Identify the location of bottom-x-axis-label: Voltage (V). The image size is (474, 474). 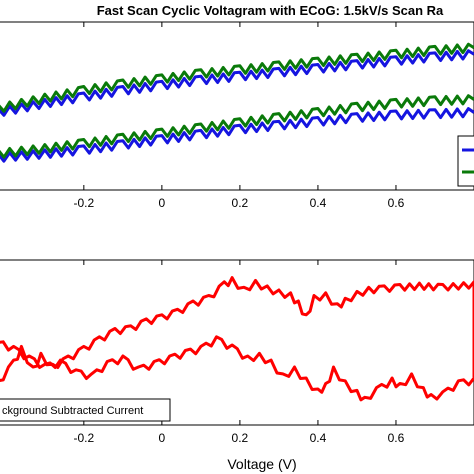
(261, 464).